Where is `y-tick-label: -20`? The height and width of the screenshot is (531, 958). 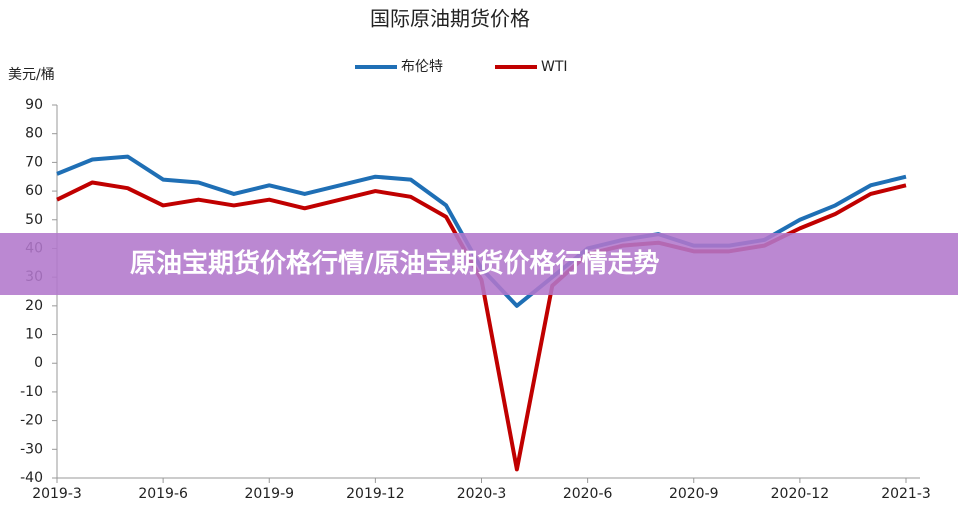
y-tick-label: -20 is located at coordinates (31, 421).